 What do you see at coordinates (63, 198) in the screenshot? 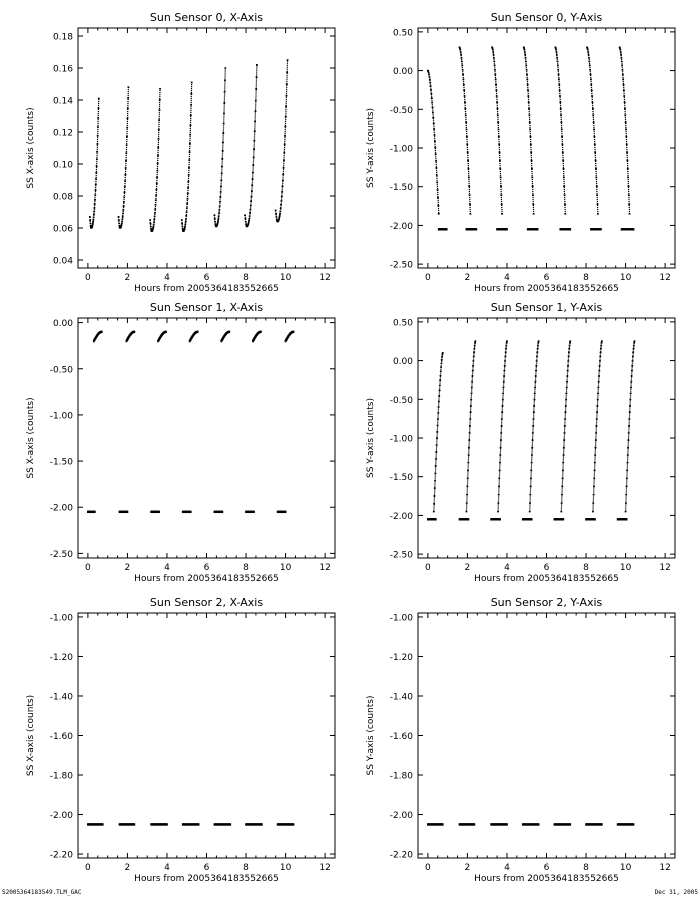
I see `y-tick-label: 0.08` at bounding box center [63, 198].